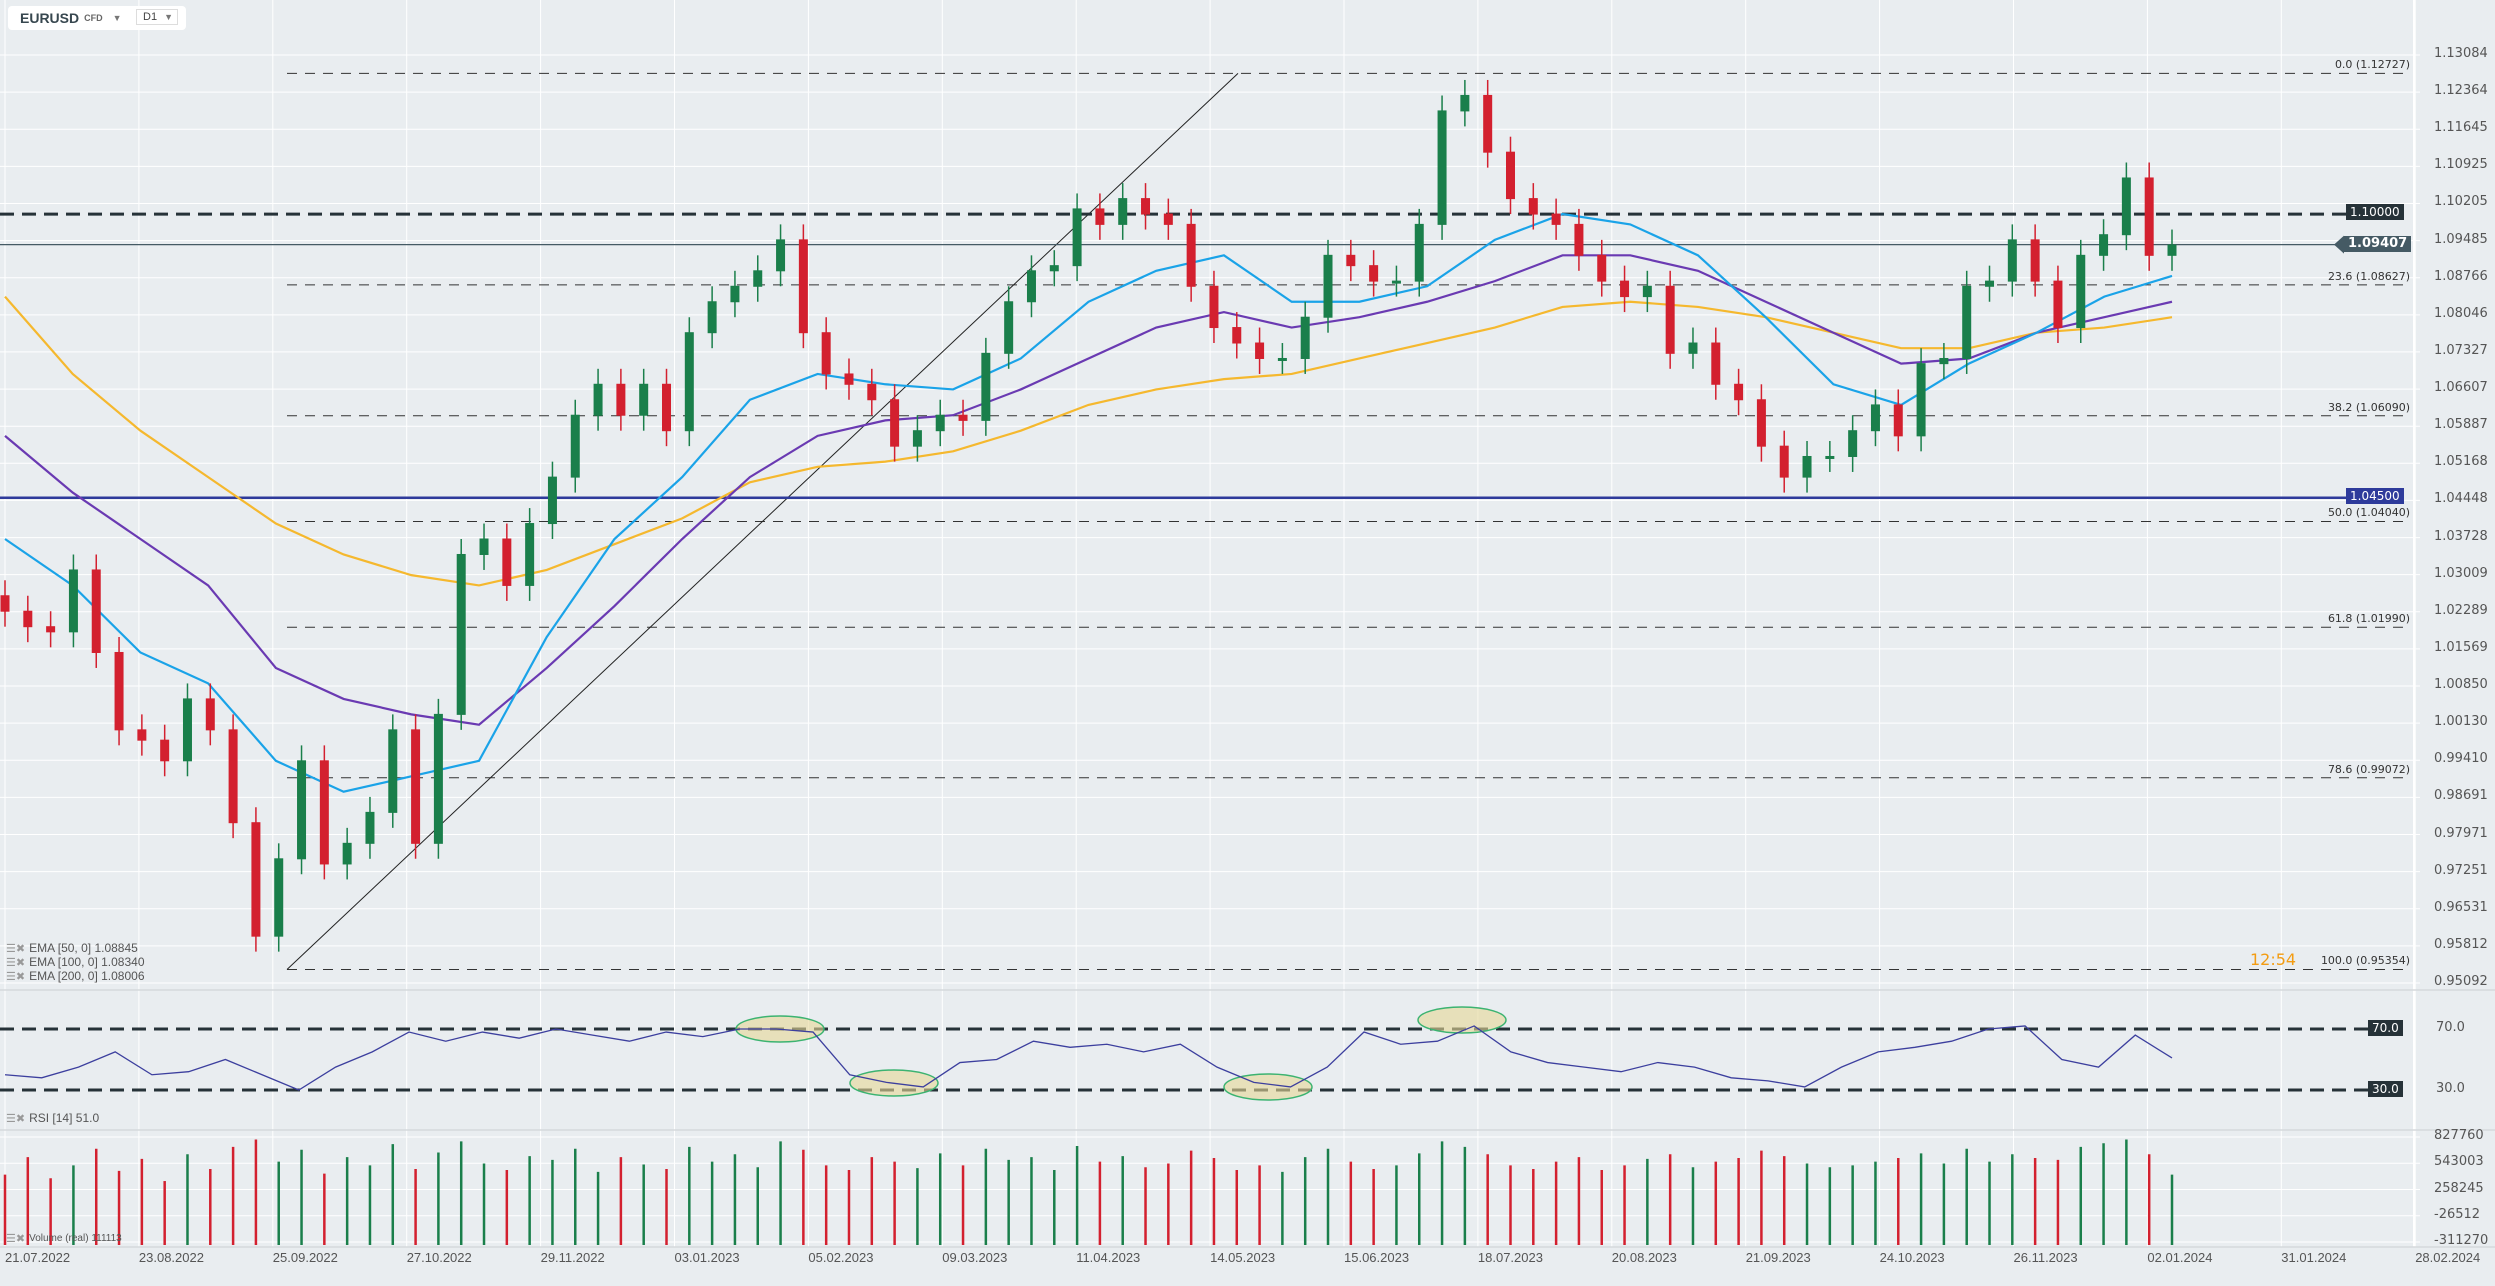  I want to click on date-tick-label: 11.04.2023, so click(1108, 1257).